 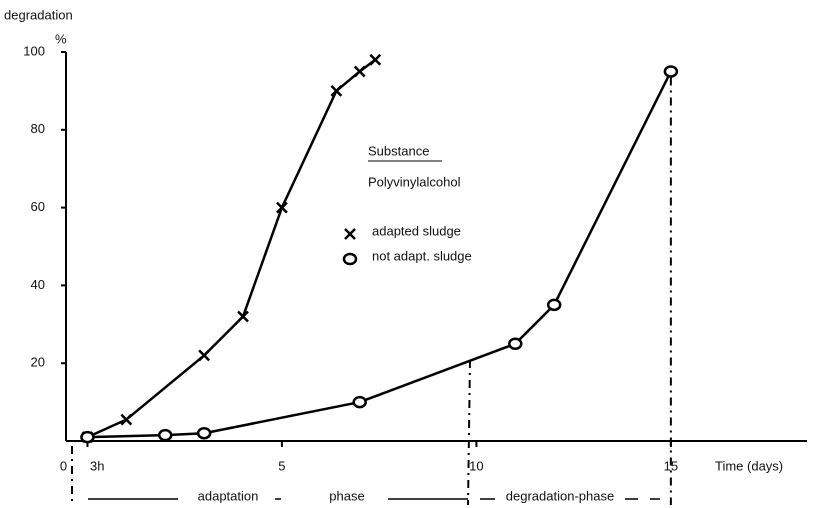 What do you see at coordinates (38, 14) in the screenshot?
I see `y-axis-label: degradation` at bounding box center [38, 14].